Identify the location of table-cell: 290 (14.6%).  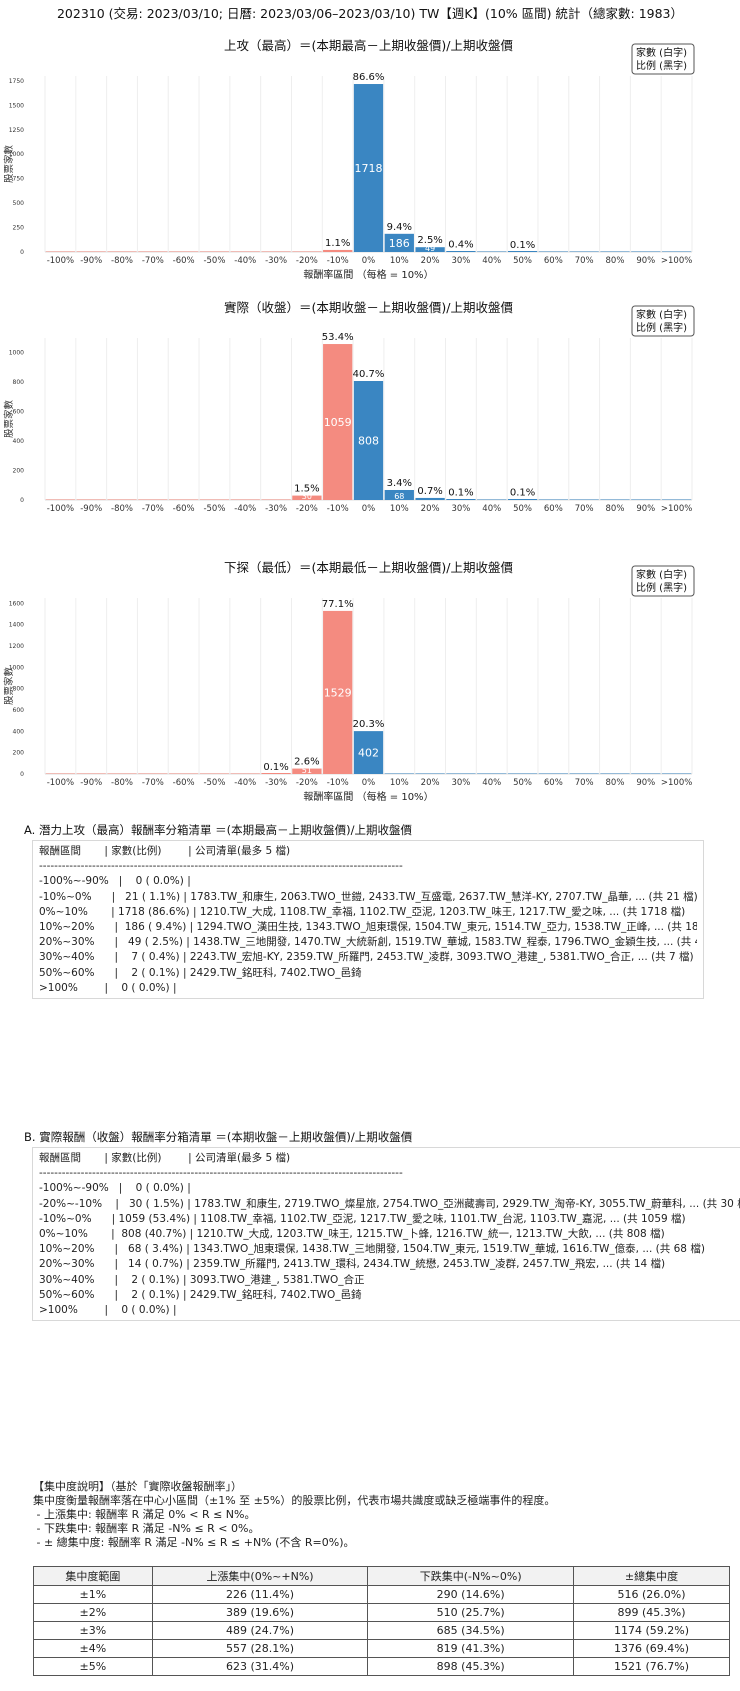
(471, 1594).